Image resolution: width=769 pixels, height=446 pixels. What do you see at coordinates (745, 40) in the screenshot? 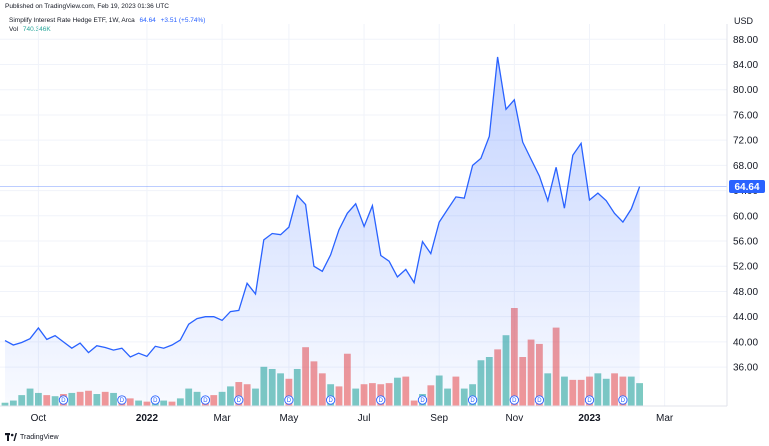
I see `y-tick-label: 88.00` at bounding box center [745, 40].